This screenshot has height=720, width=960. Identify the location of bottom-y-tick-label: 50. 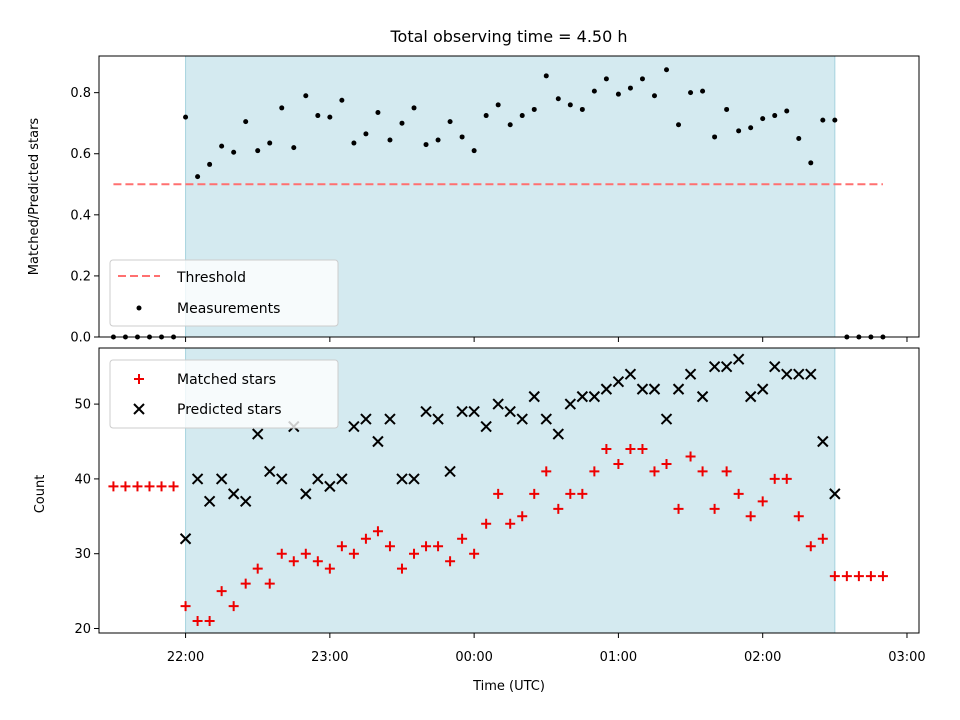
(82, 405).